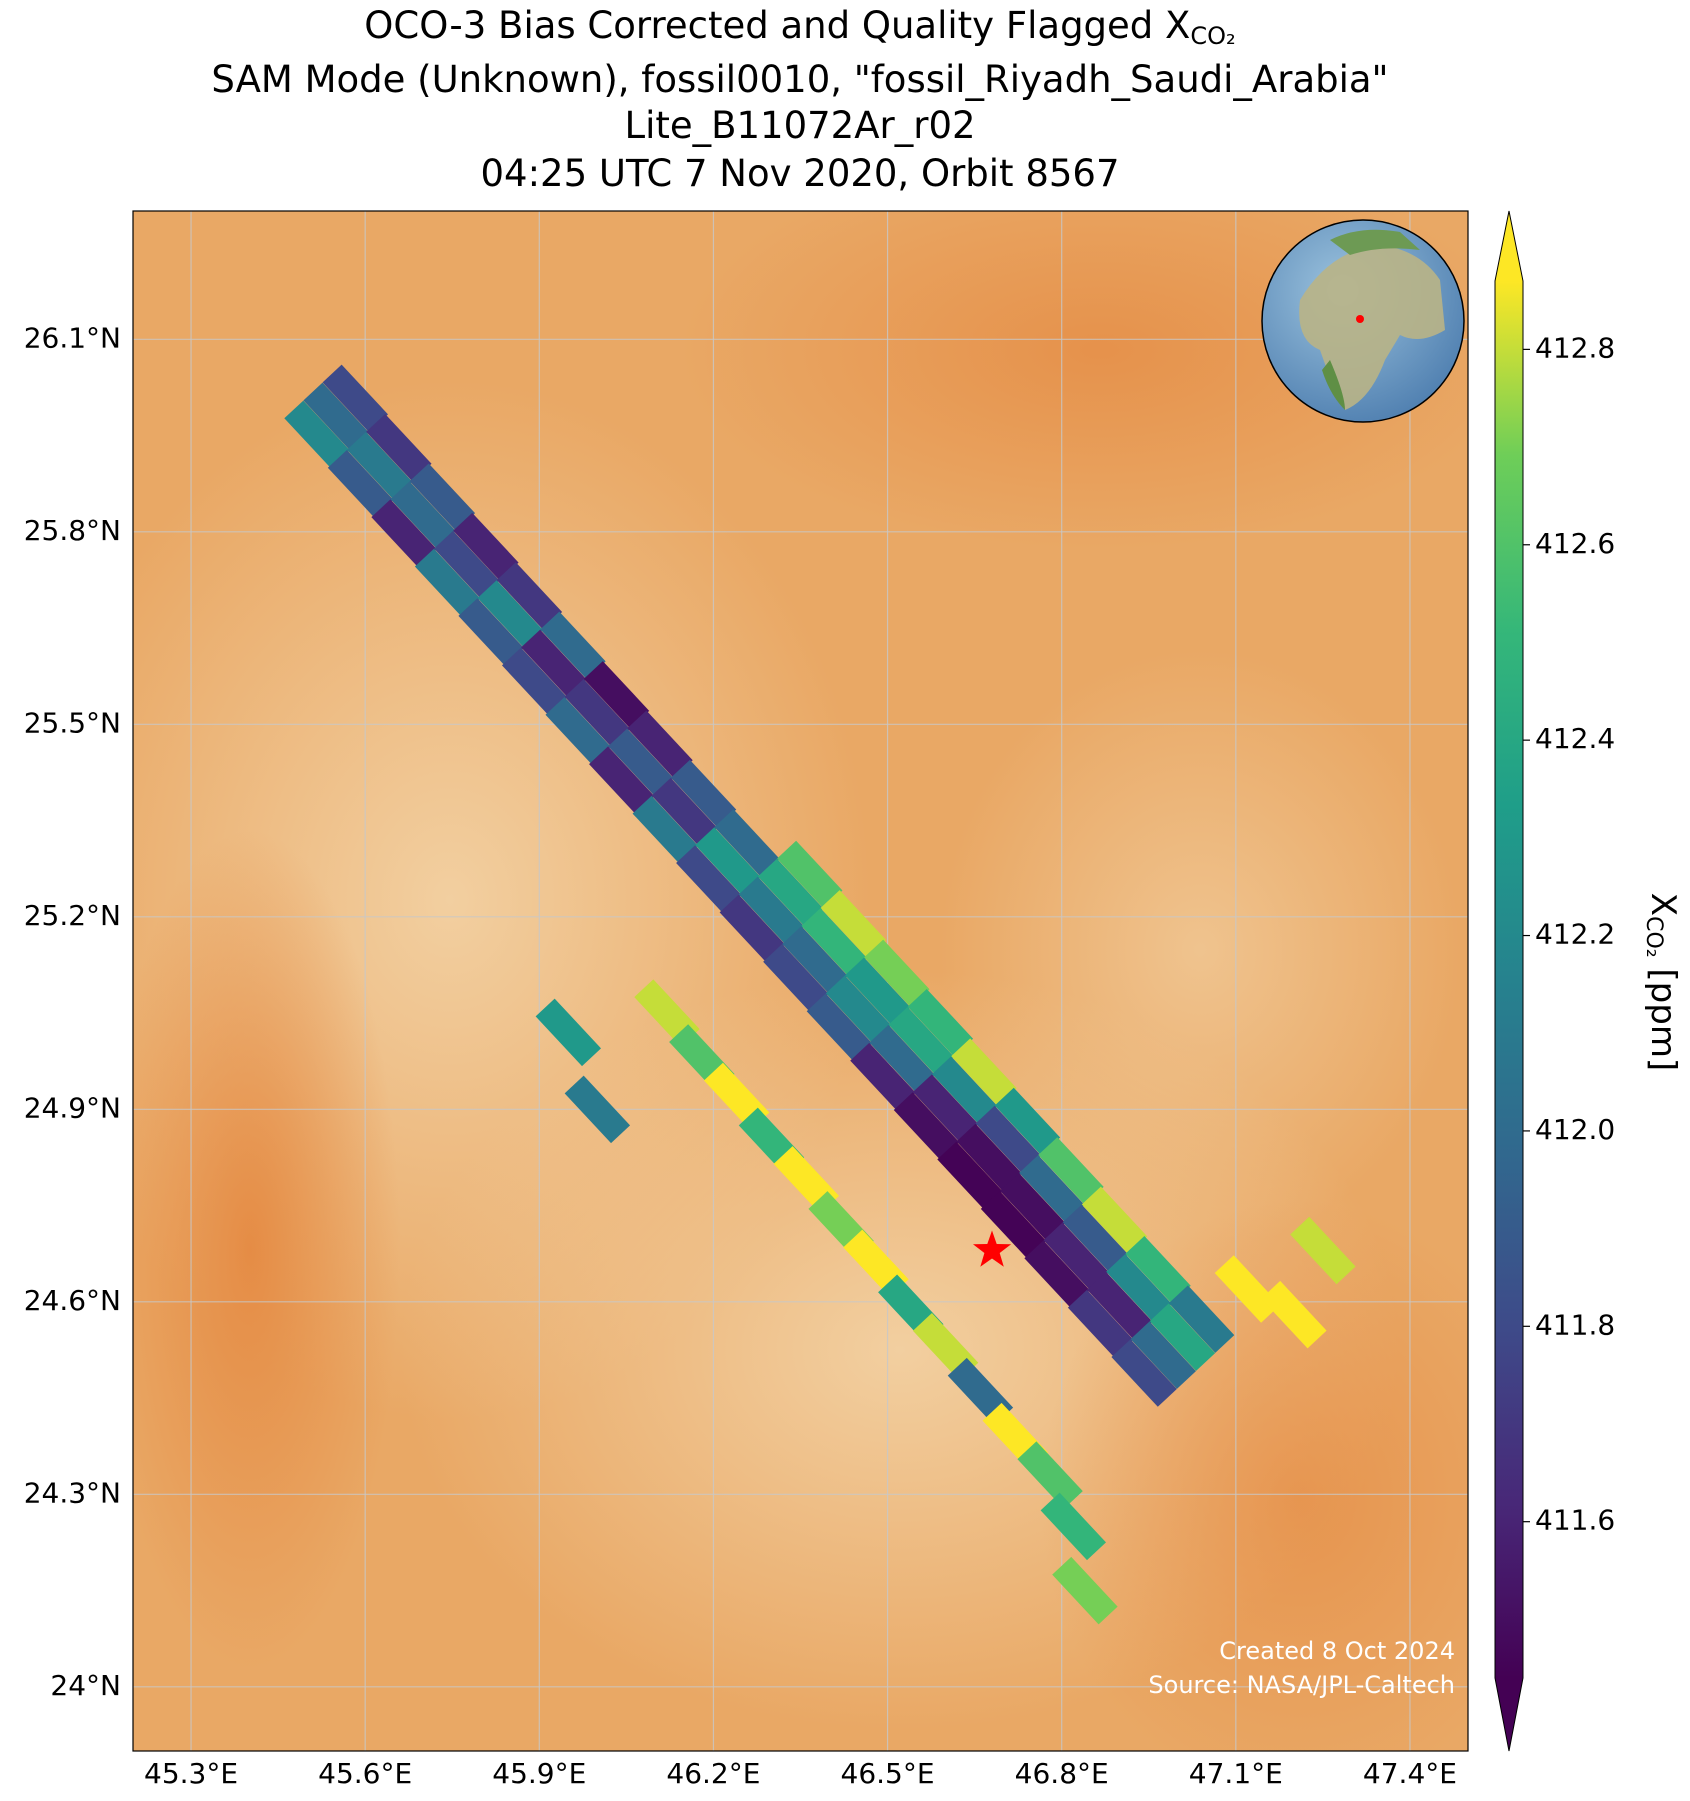  I want to click on y-tick-label: 24°N, so click(85, 1685).